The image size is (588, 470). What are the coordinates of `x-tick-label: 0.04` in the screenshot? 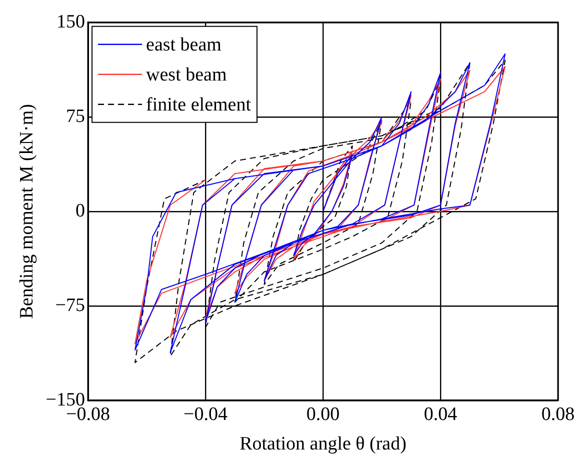 It's located at (441, 414).